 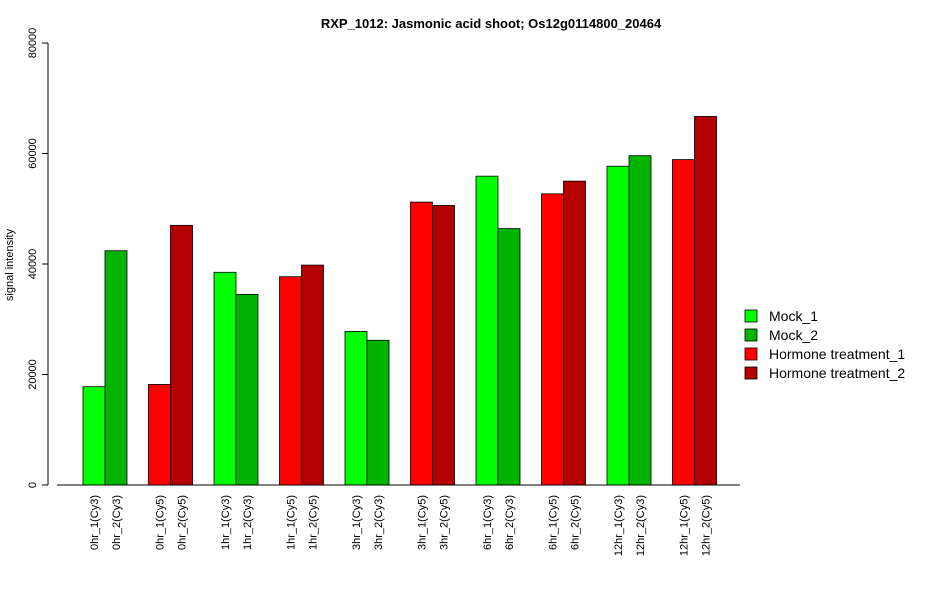 I want to click on x-tick-label: 0hr_2(Cy3), so click(x=117, y=522).